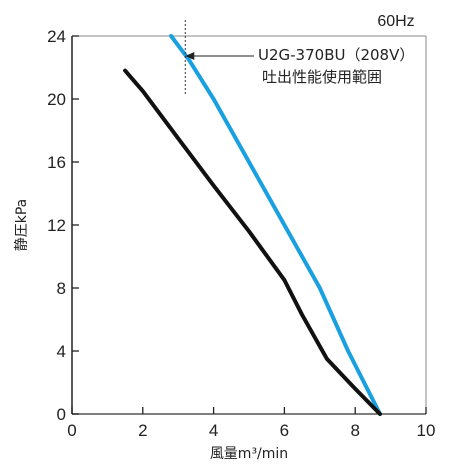 This screenshot has height=468, width=451. I want to click on y-tick-label: 4, so click(61, 351).